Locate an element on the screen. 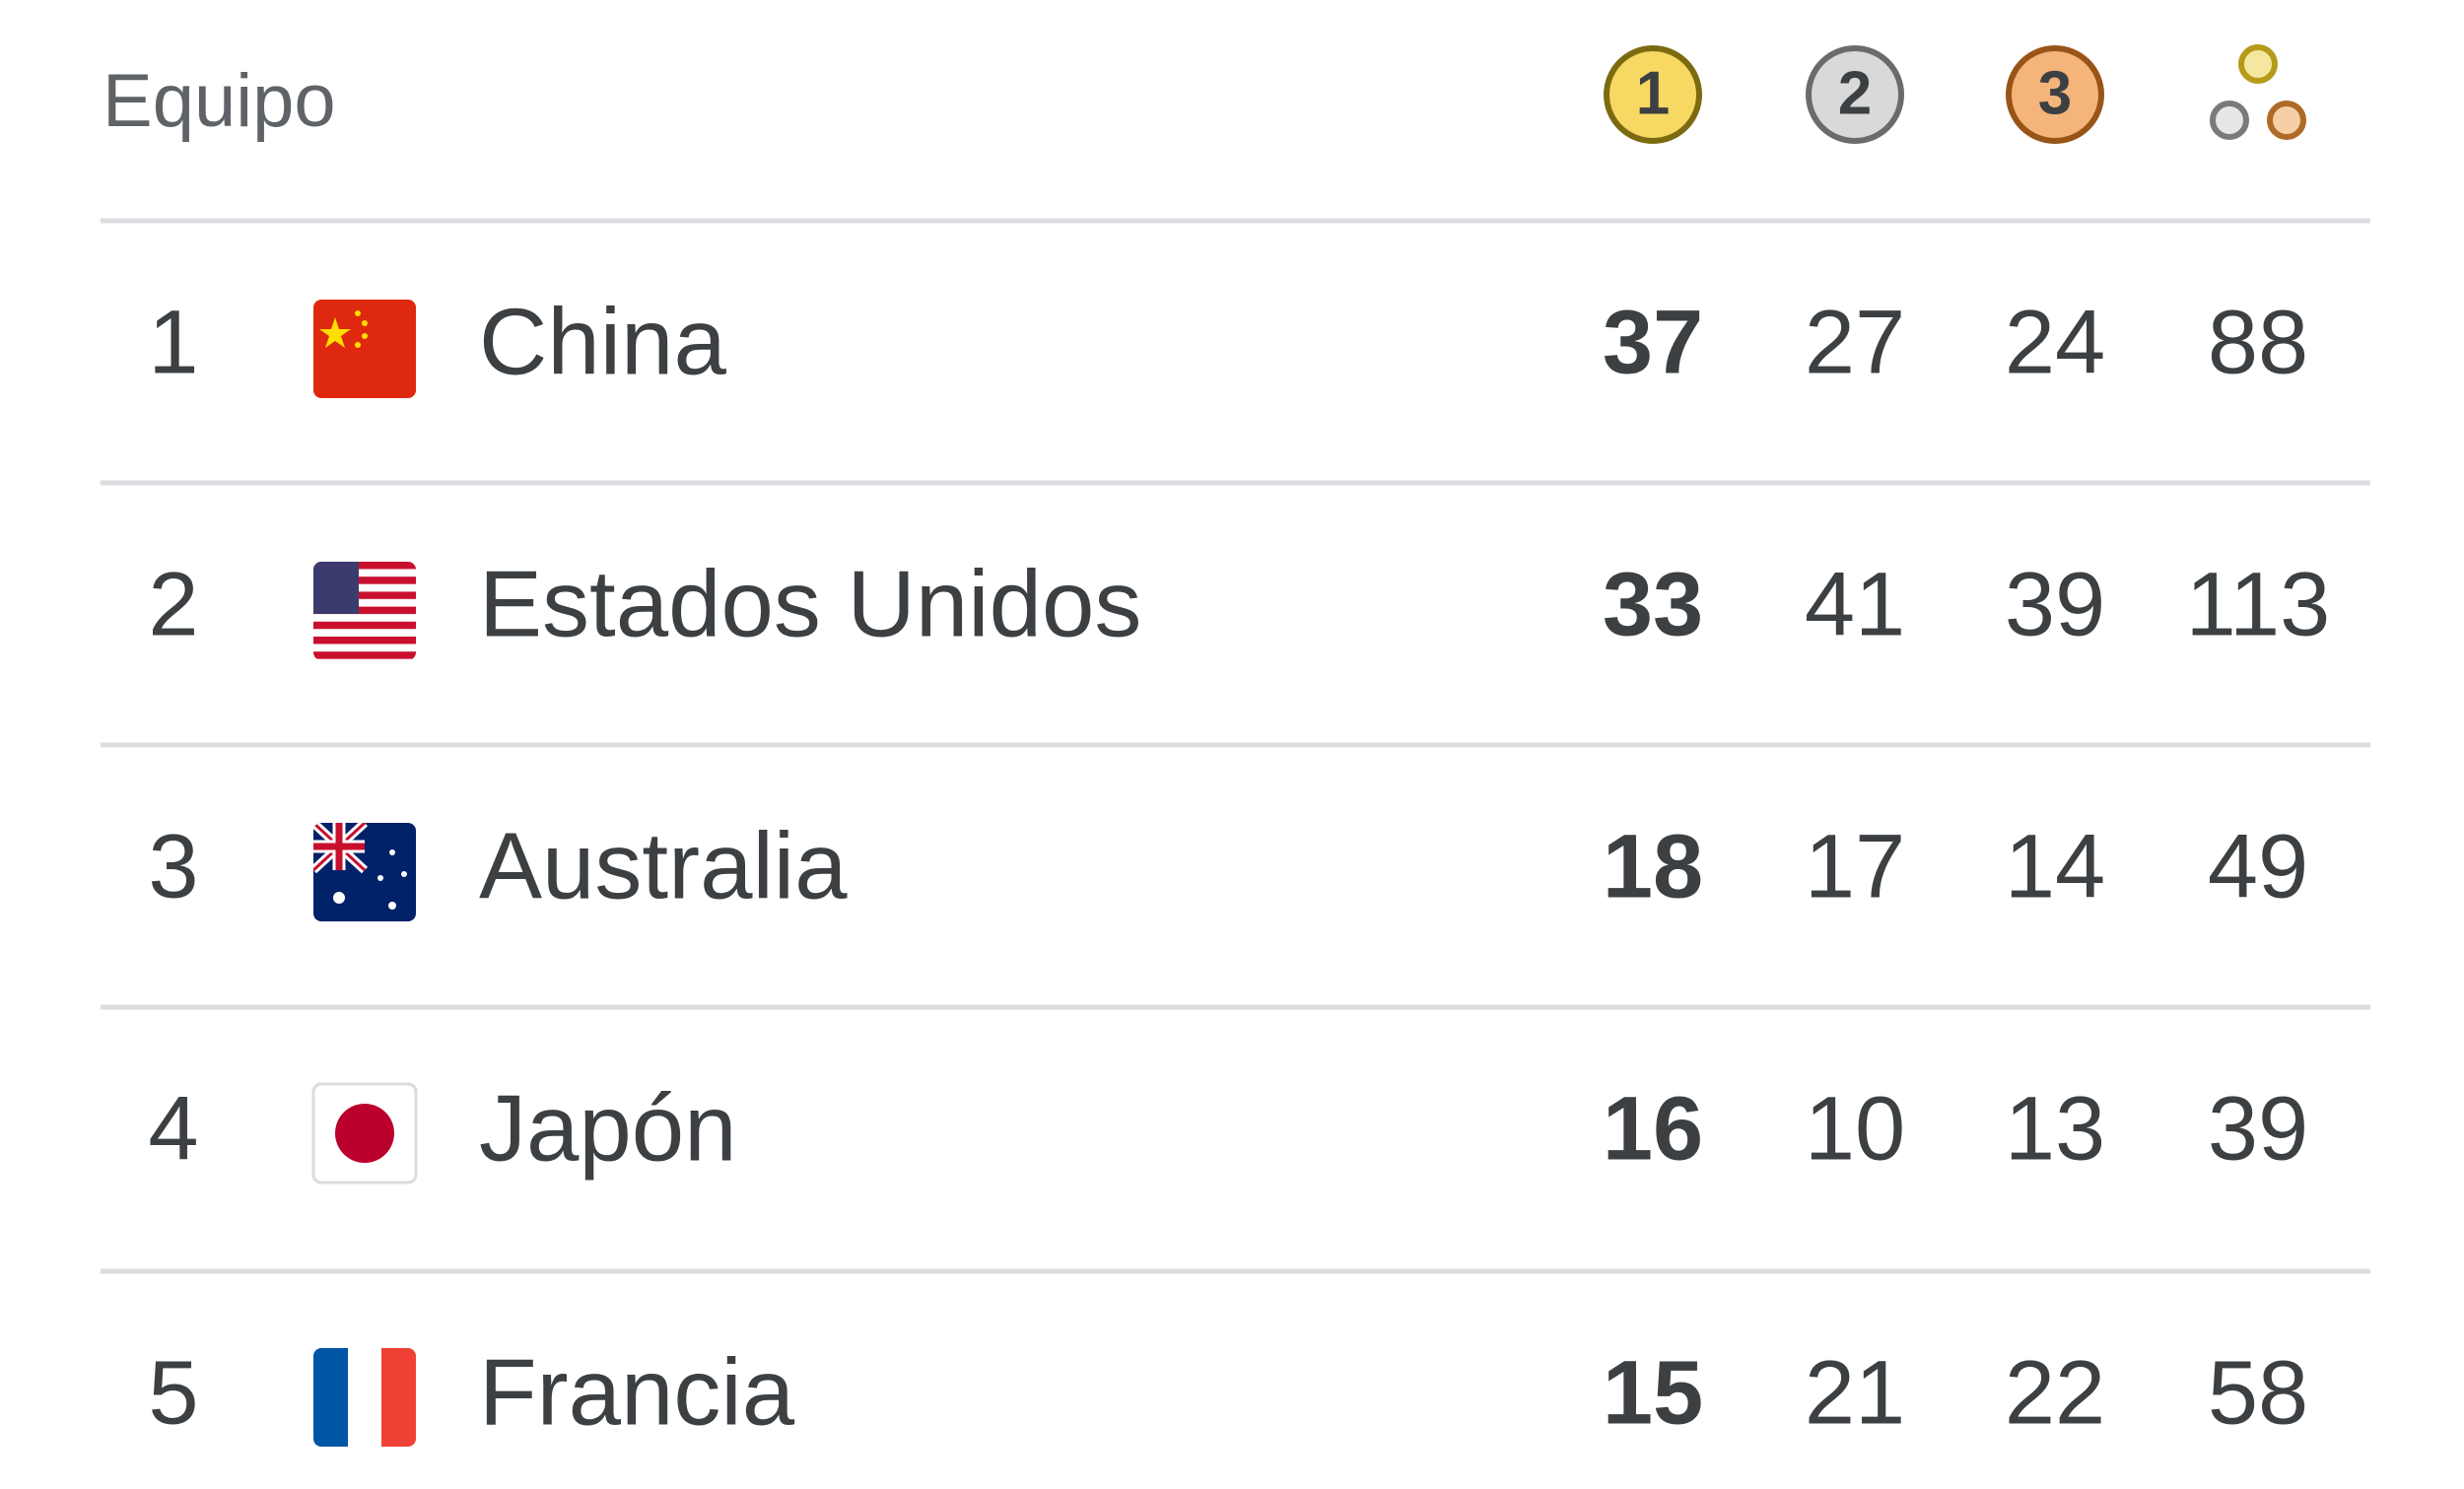 Image resolution: width=2464 pixels, height=1489 pixels. medal-label: 2 is located at coordinates (1855, 93).